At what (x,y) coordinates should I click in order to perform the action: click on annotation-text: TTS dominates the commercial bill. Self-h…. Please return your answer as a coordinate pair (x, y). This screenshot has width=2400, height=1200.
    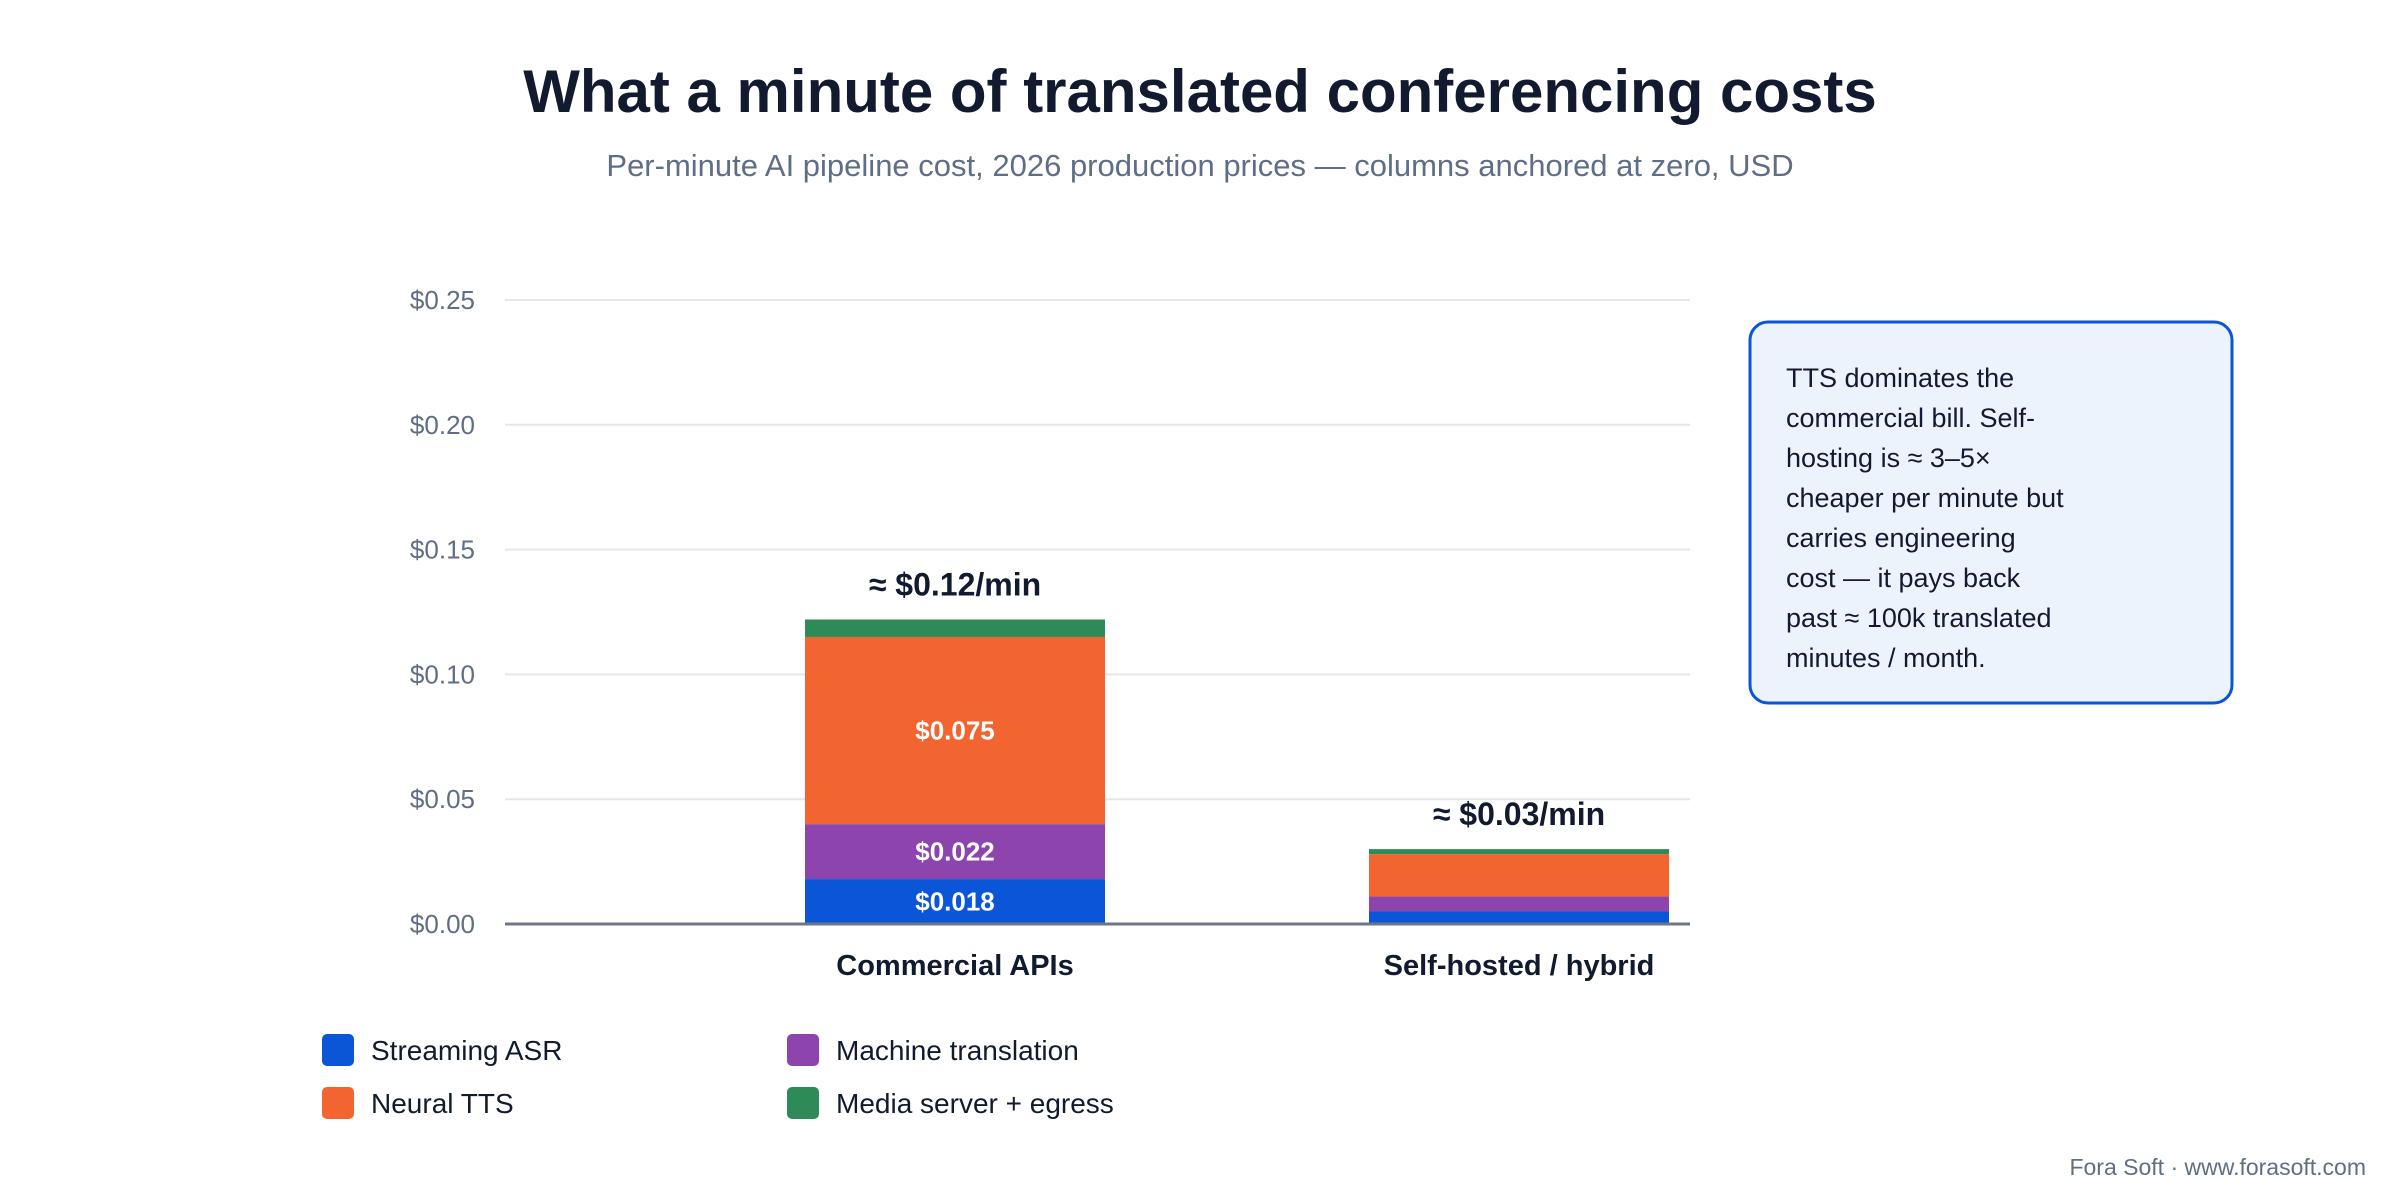
    Looking at the image, I should click on (1925, 518).